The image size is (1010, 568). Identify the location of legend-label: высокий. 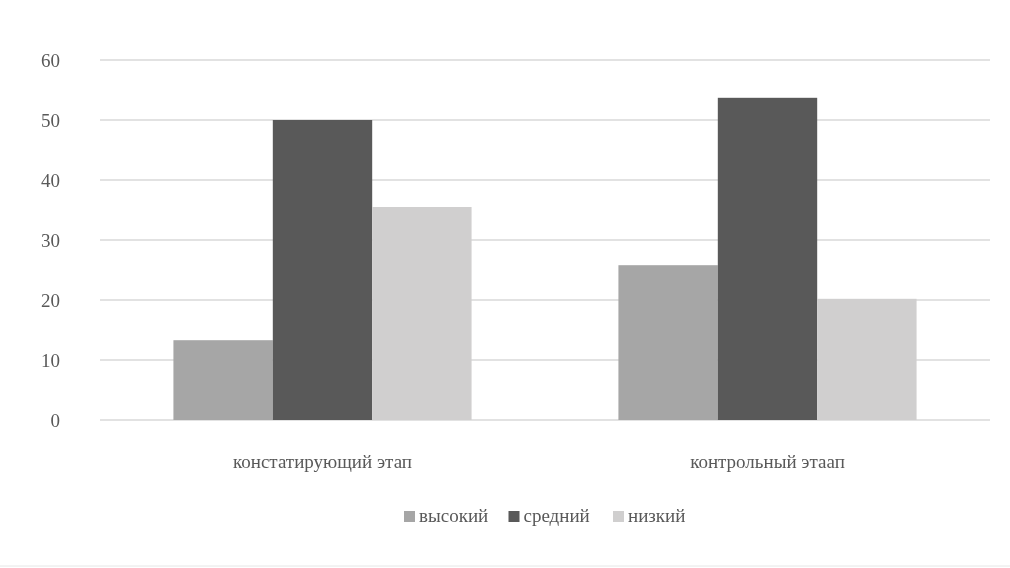
(454, 515).